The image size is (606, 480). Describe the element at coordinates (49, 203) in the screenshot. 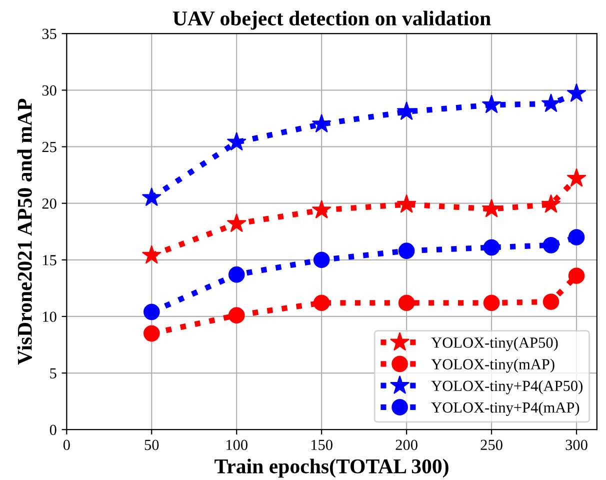

I see `y-tick-label: 20` at that location.